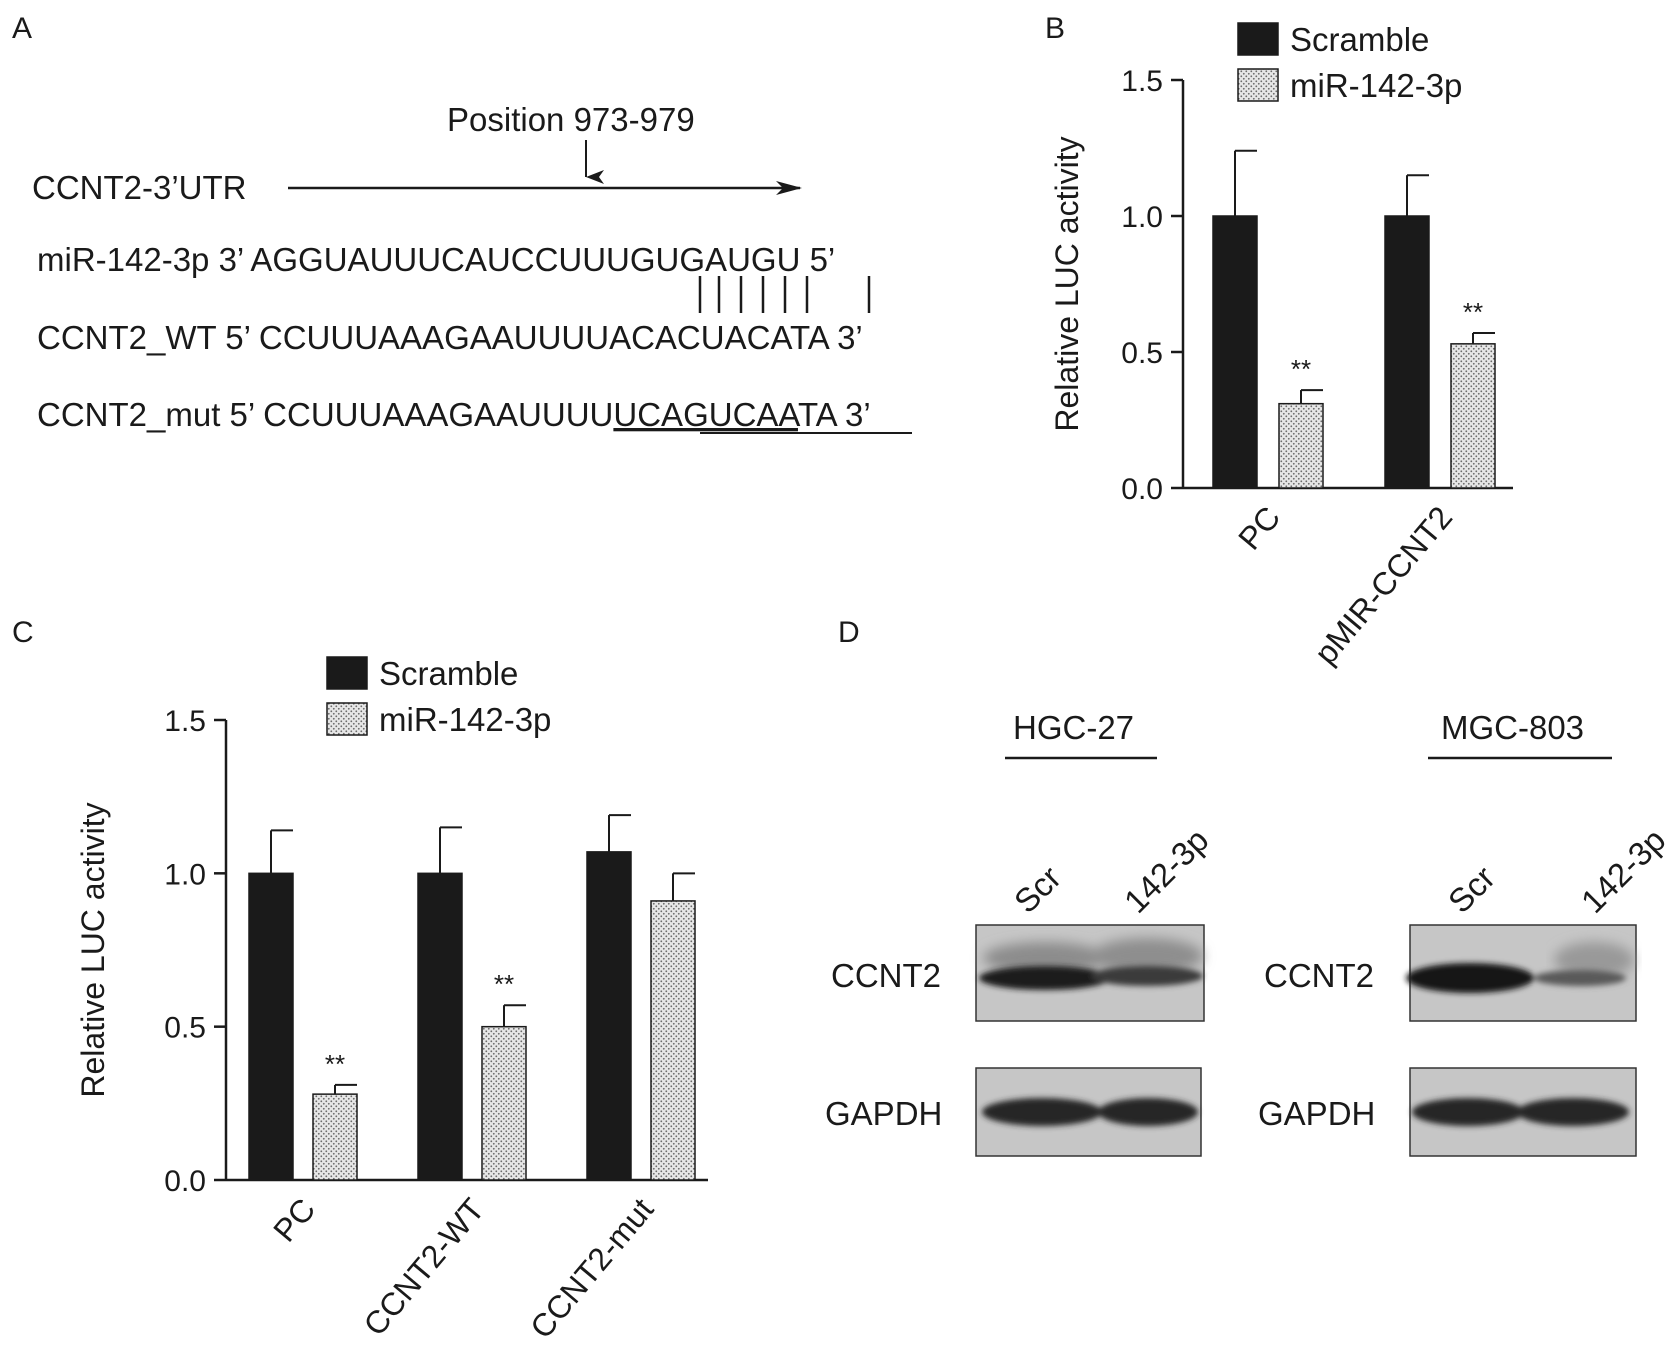 This screenshot has height=1365, width=1679. Describe the element at coordinates (706, 414) in the screenshot. I see `mut-seq-underlined: UCAGUCAA` at that location.